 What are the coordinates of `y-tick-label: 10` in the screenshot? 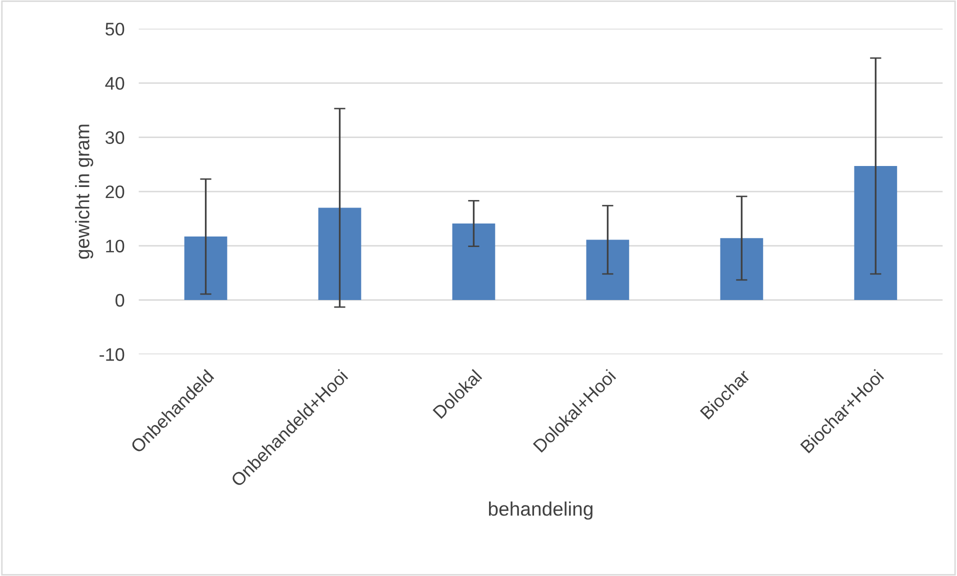 It's located at (115, 246).